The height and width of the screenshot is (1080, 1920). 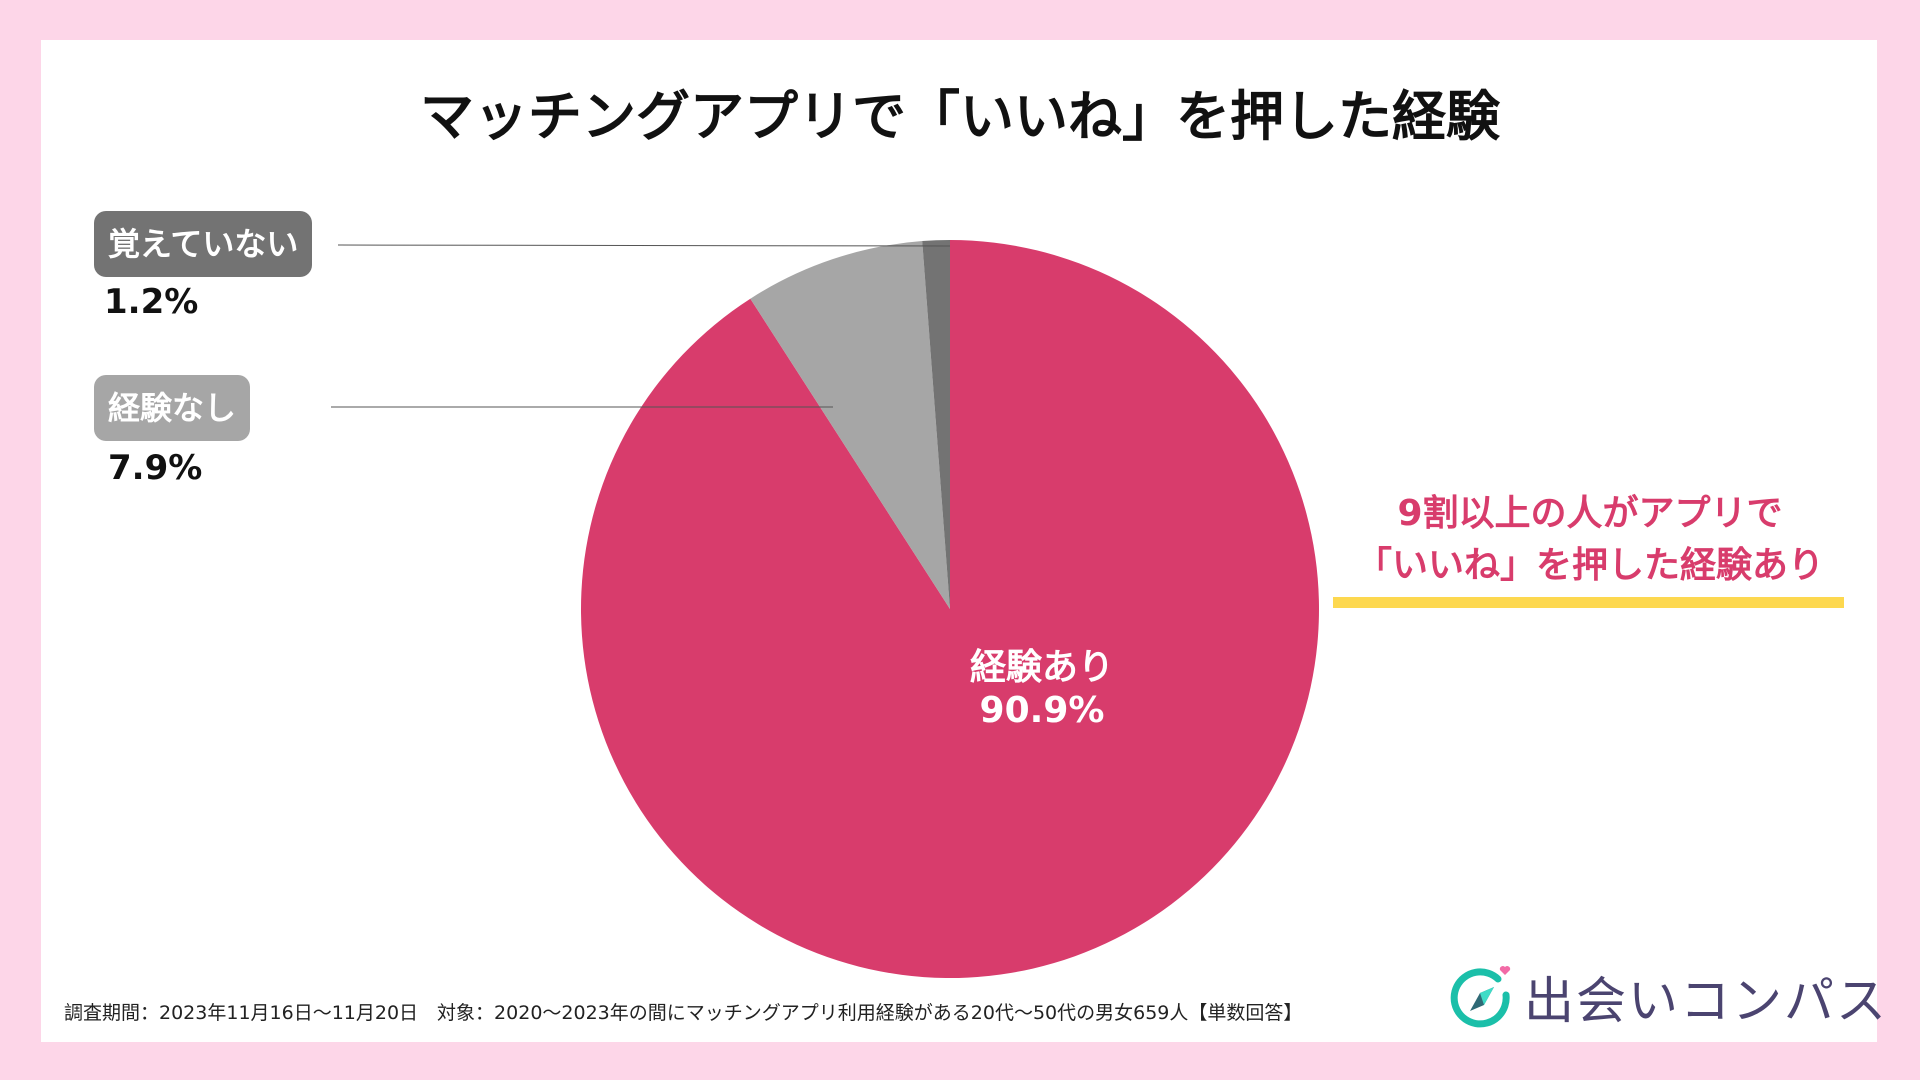 I want to click on label-dont-remember: 覚えていない, so click(x=203, y=244).